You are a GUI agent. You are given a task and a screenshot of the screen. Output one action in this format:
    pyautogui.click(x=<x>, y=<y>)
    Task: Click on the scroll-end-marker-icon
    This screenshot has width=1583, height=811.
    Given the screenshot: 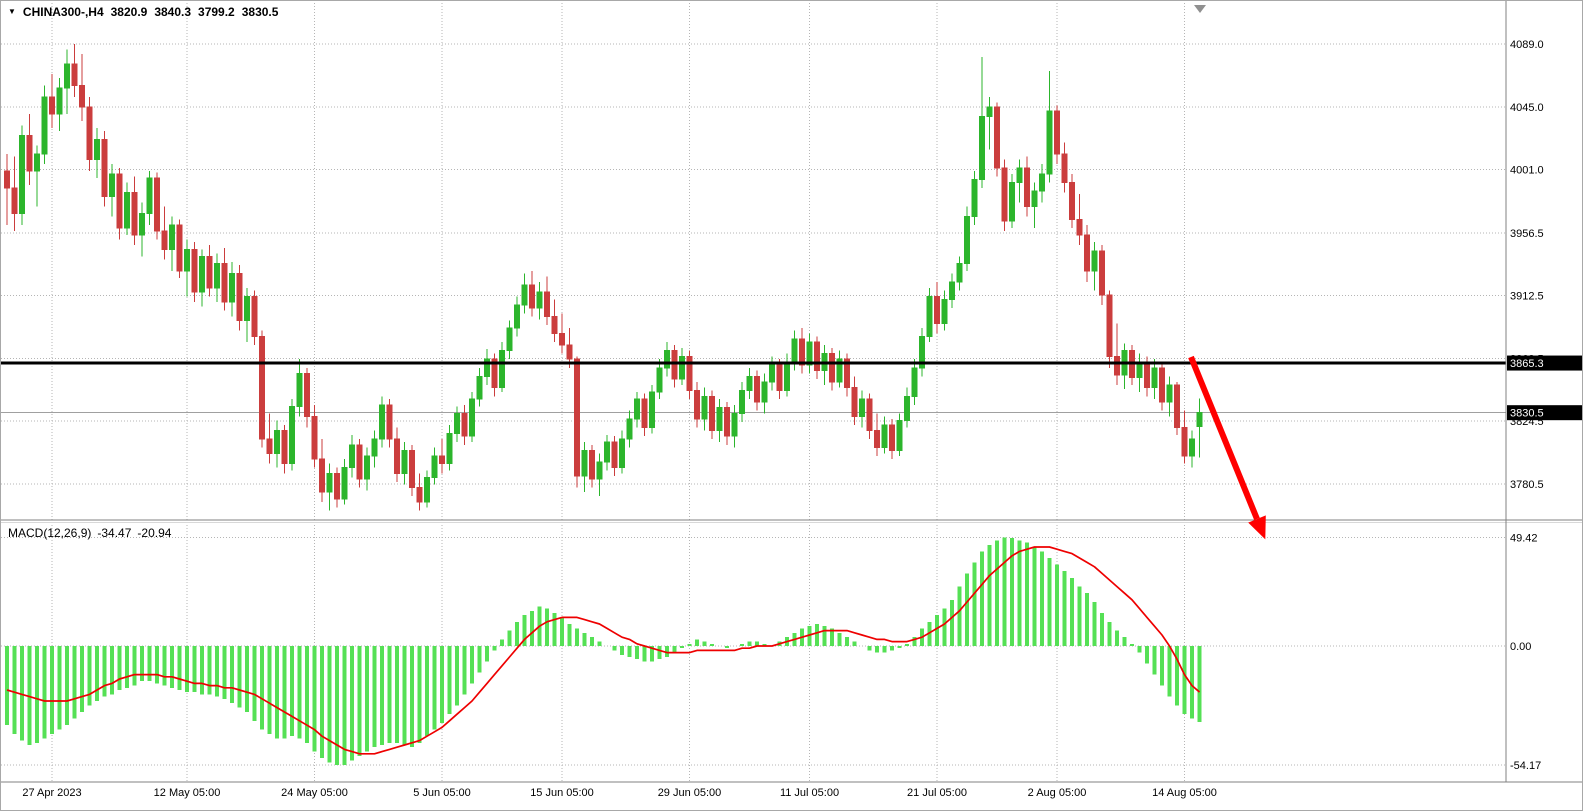 What is the action you would take?
    pyautogui.click(x=1200, y=9)
    